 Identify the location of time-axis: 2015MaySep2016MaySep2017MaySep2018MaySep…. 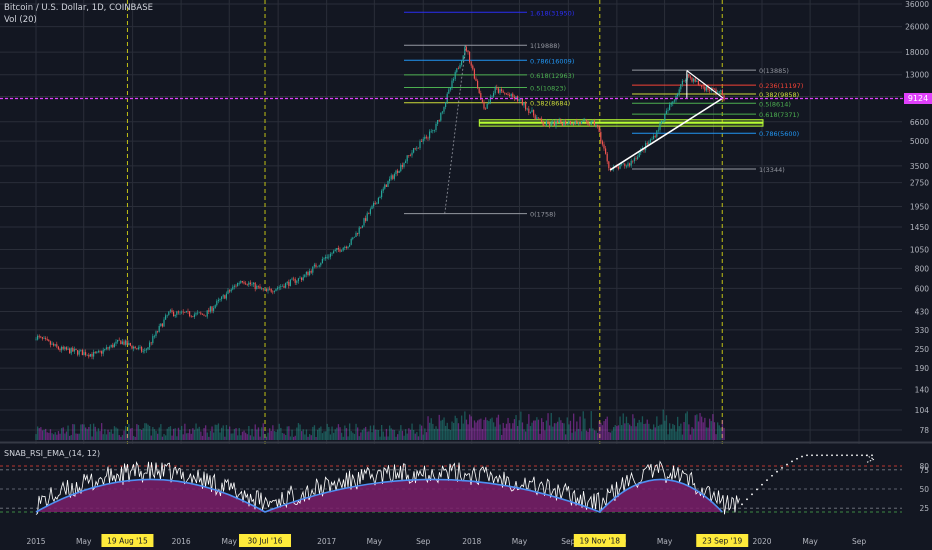
(446, 541).